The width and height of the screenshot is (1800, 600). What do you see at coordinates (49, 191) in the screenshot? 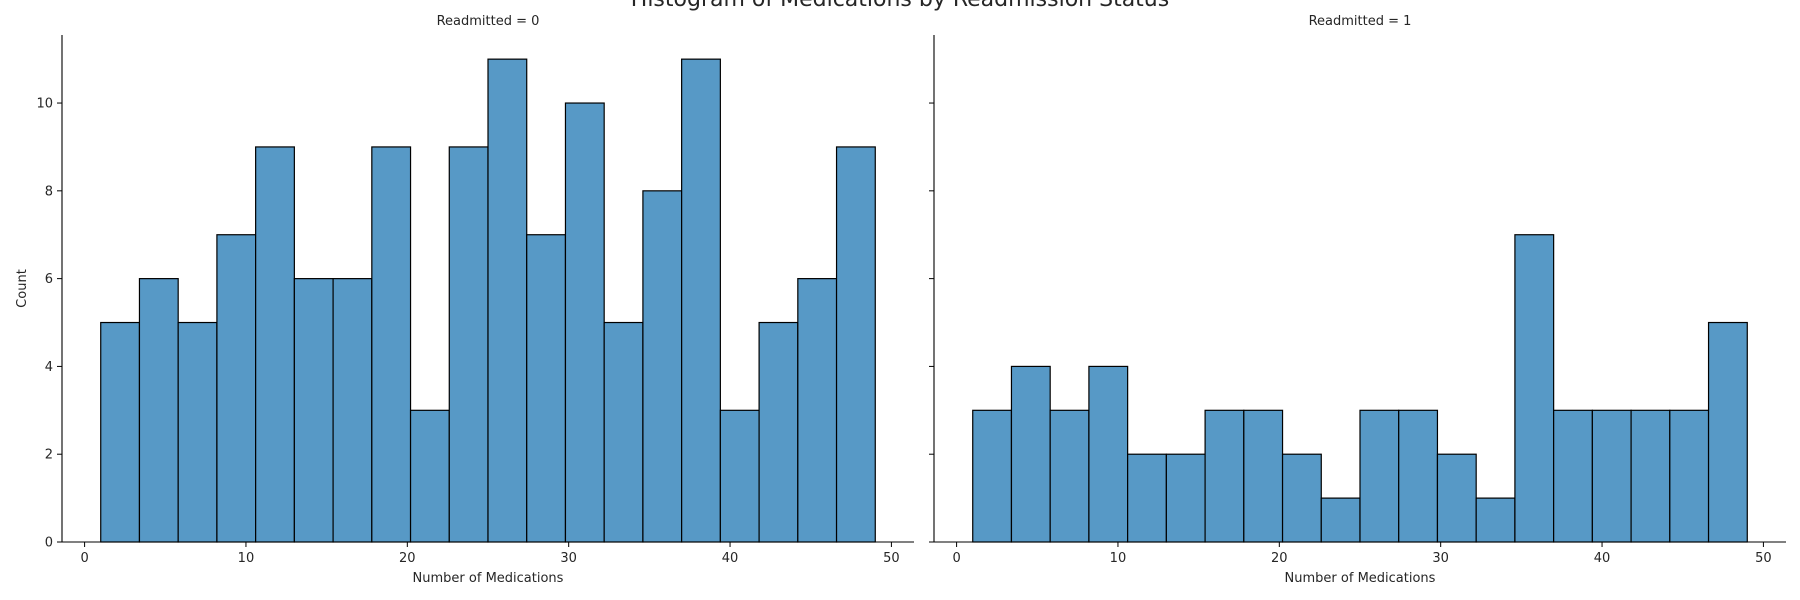
I see `y-tick-label: 8` at bounding box center [49, 191].